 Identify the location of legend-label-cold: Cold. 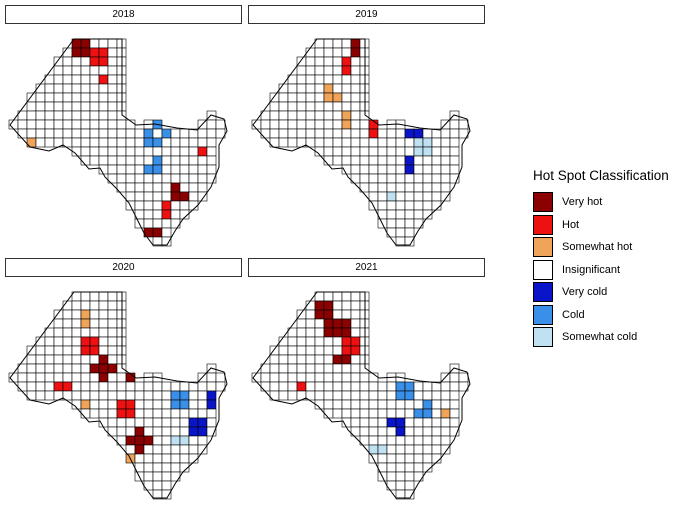
(573, 314).